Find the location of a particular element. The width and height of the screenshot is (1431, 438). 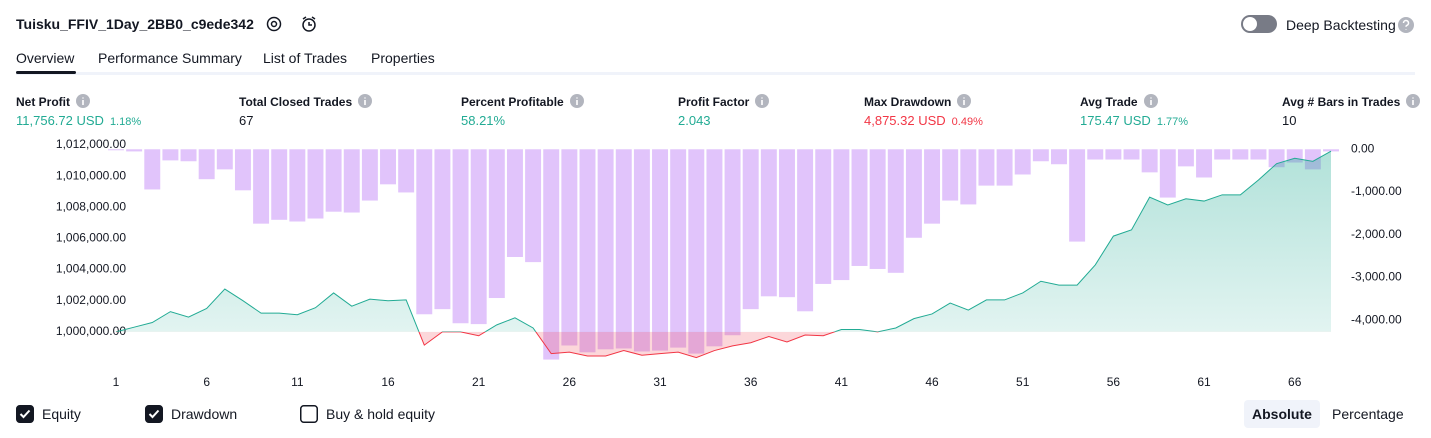

metric-value-text: 67 is located at coordinates (246, 120).